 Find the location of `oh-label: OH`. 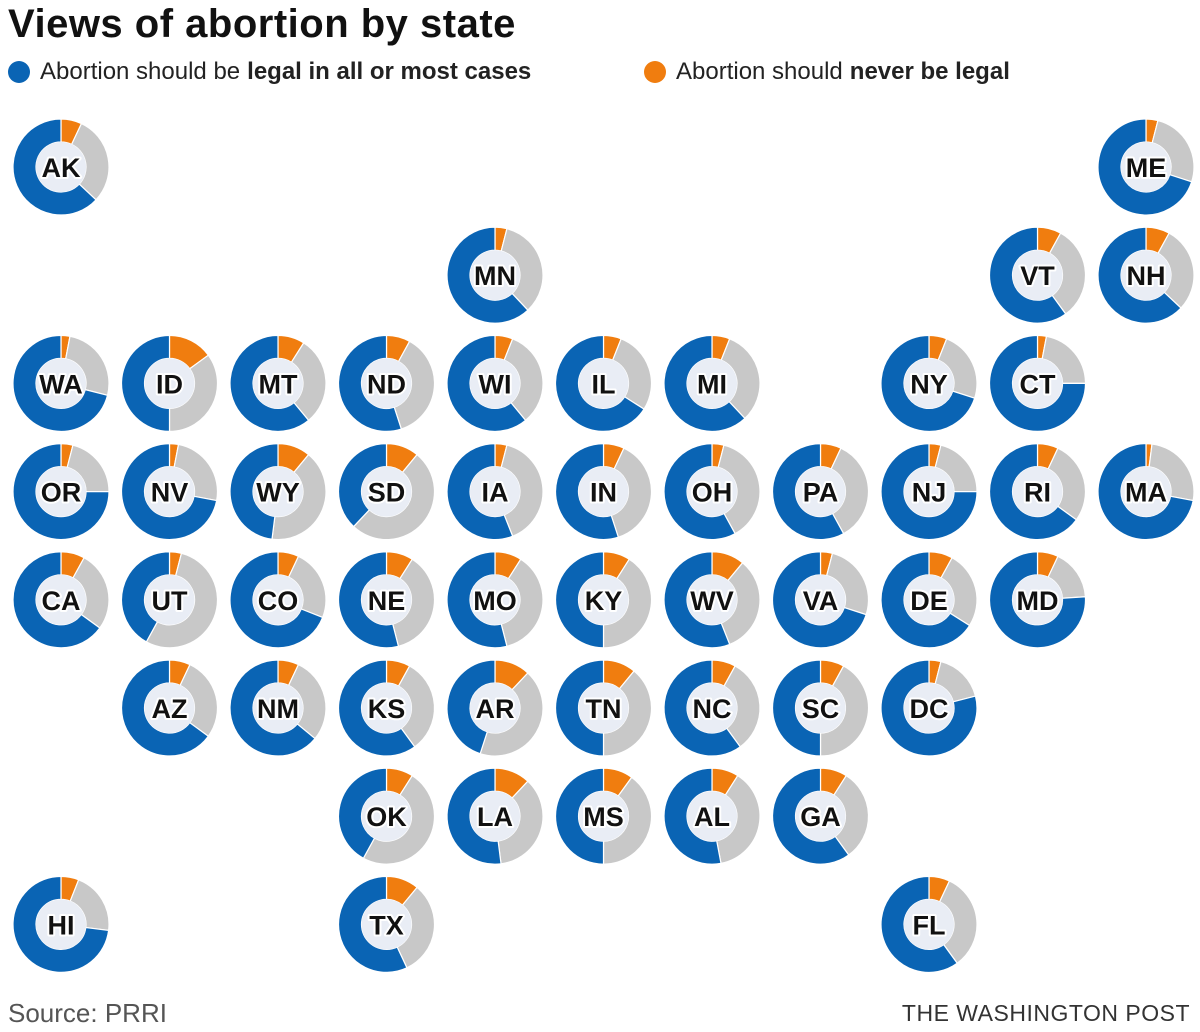

oh-label: OH is located at coordinates (712, 493).